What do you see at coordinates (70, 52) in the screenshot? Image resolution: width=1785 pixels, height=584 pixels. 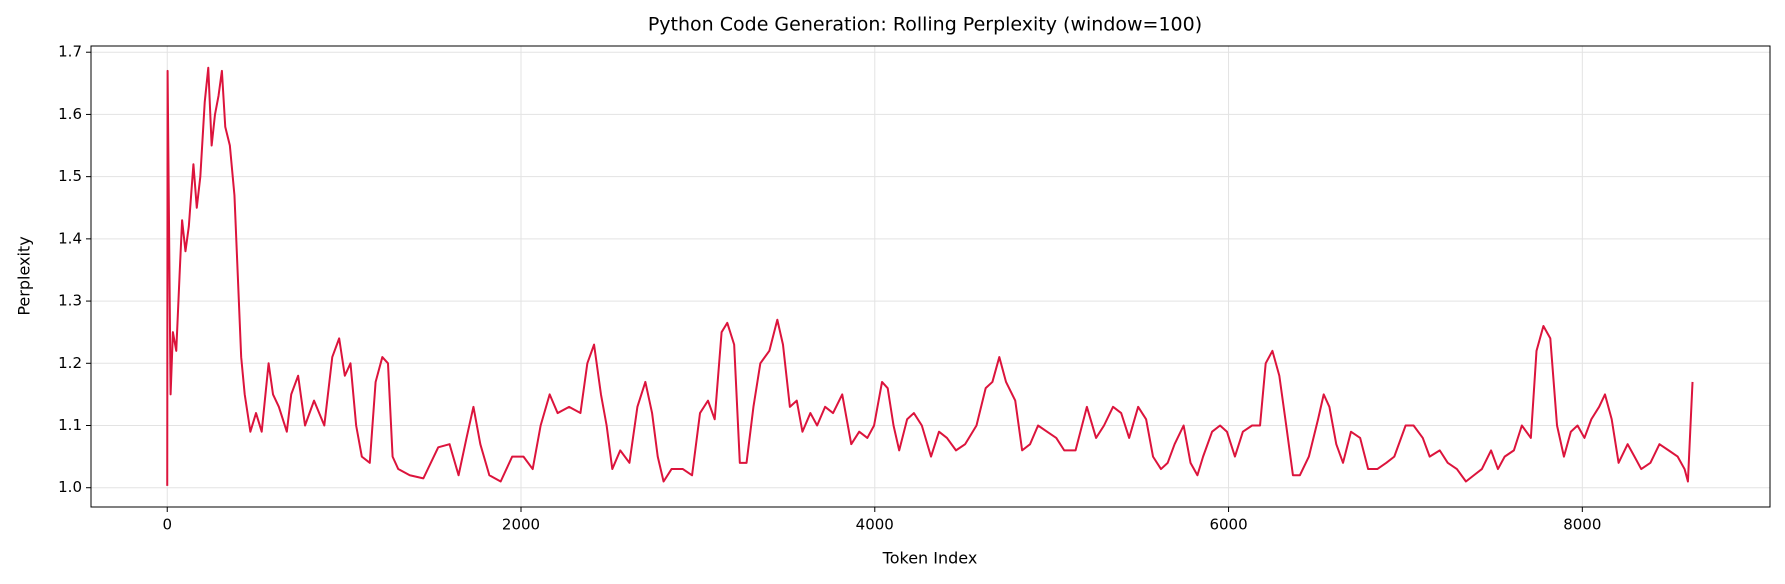 I see `y-tick-label: 1.7` at bounding box center [70, 52].